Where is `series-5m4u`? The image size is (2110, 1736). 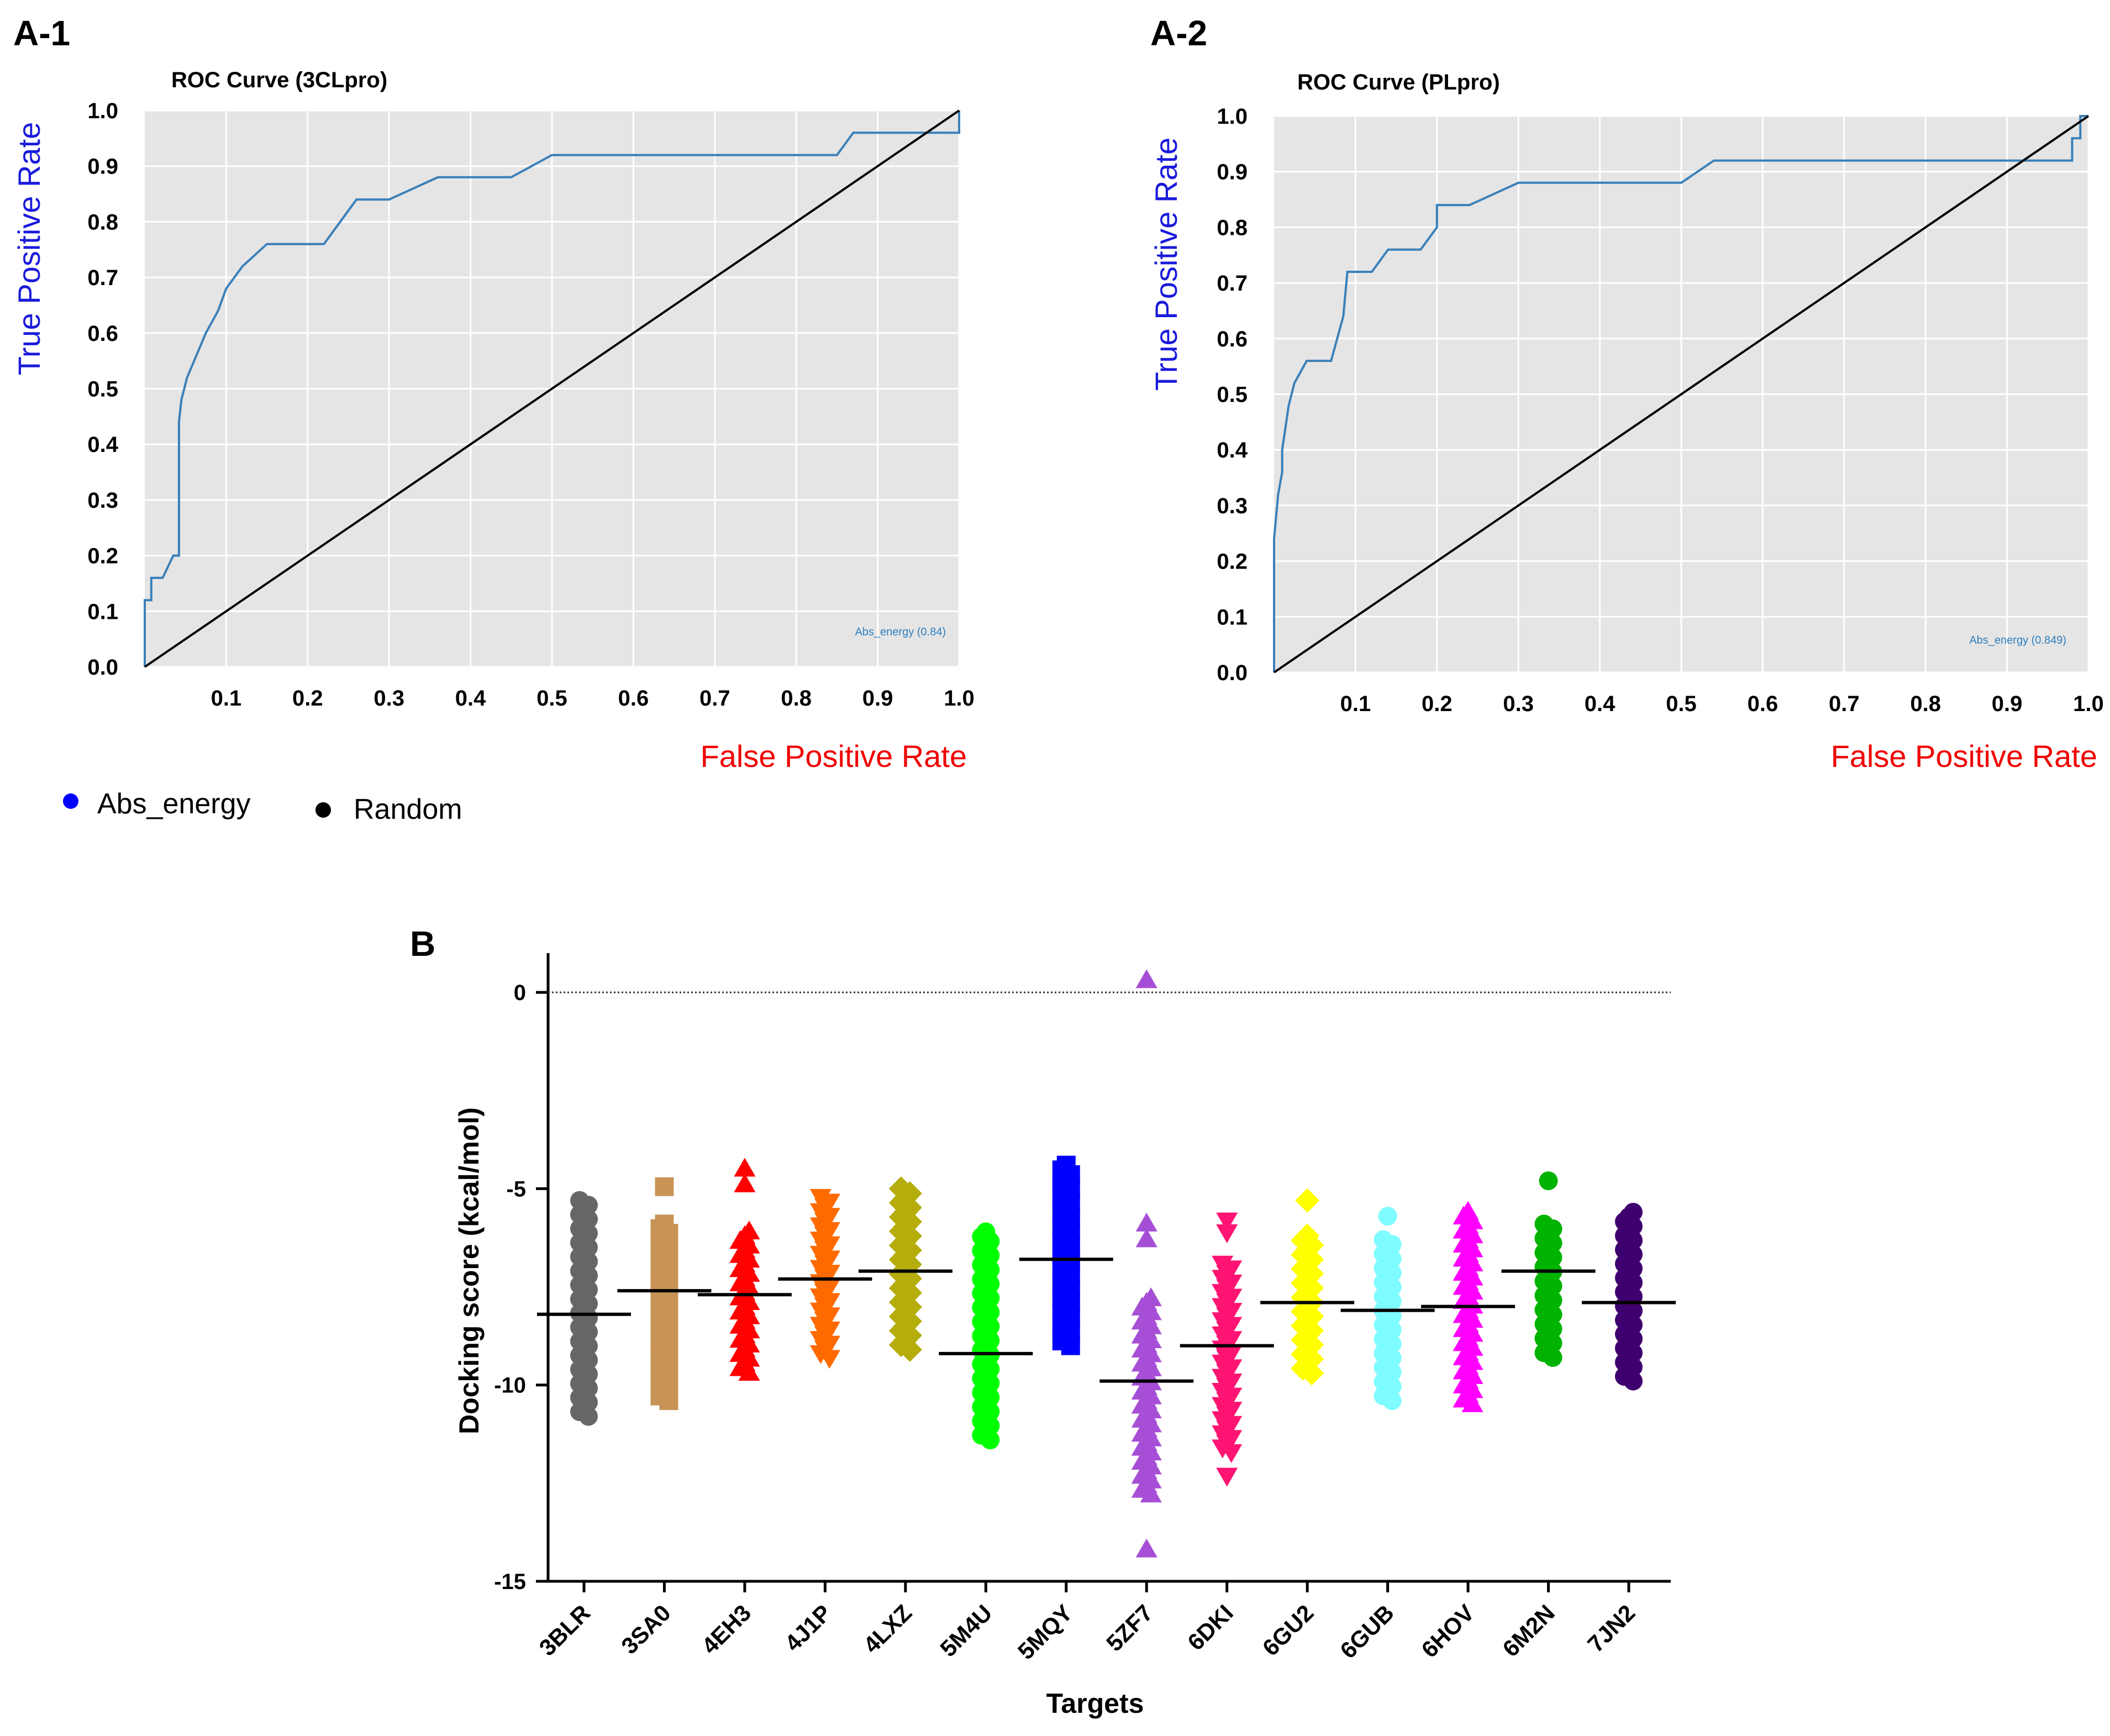
series-5m4u is located at coordinates (986, 1336).